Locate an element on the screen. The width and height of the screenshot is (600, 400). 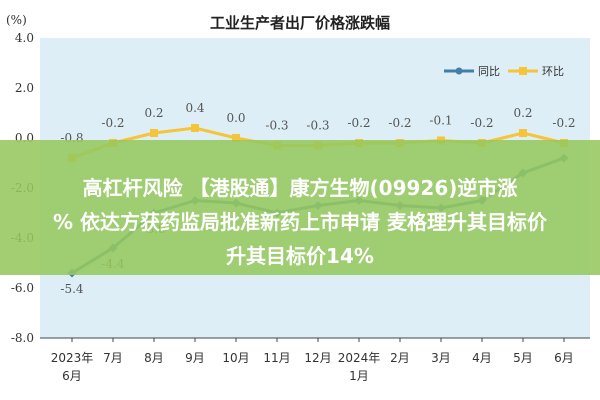
banner-line-3: 升其目标价14% is located at coordinates (300, 256).